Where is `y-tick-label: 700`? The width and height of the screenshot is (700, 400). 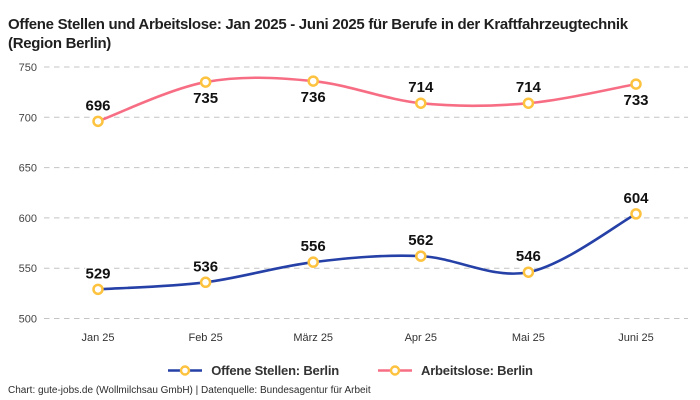 y-tick-label: 700 is located at coordinates (28, 118).